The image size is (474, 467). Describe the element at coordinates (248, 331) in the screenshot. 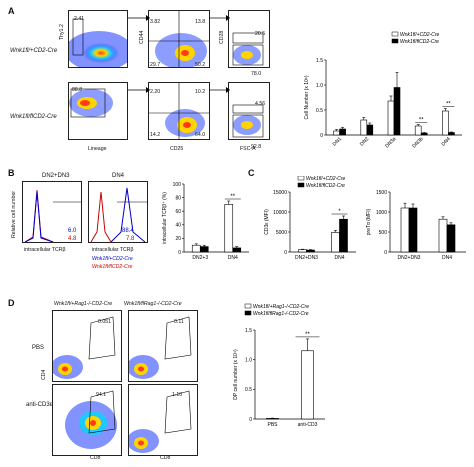

I see `y-tick-label: 1.5` at that location.